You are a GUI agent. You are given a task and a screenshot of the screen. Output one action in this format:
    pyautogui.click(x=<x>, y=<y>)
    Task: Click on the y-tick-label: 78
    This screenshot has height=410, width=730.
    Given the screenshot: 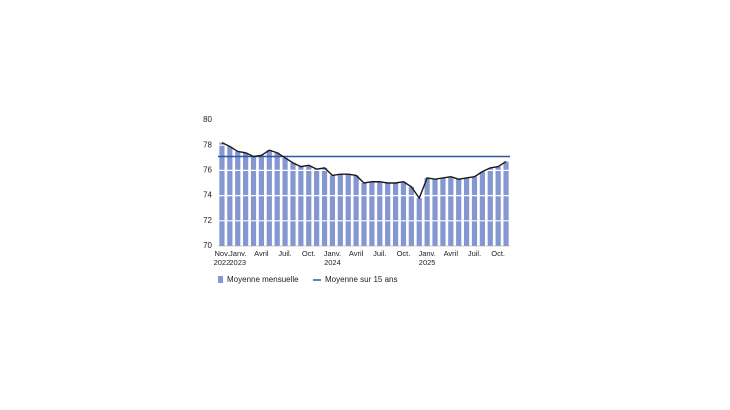 What is the action you would take?
    pyautogui.click(x=207, y=144)
    